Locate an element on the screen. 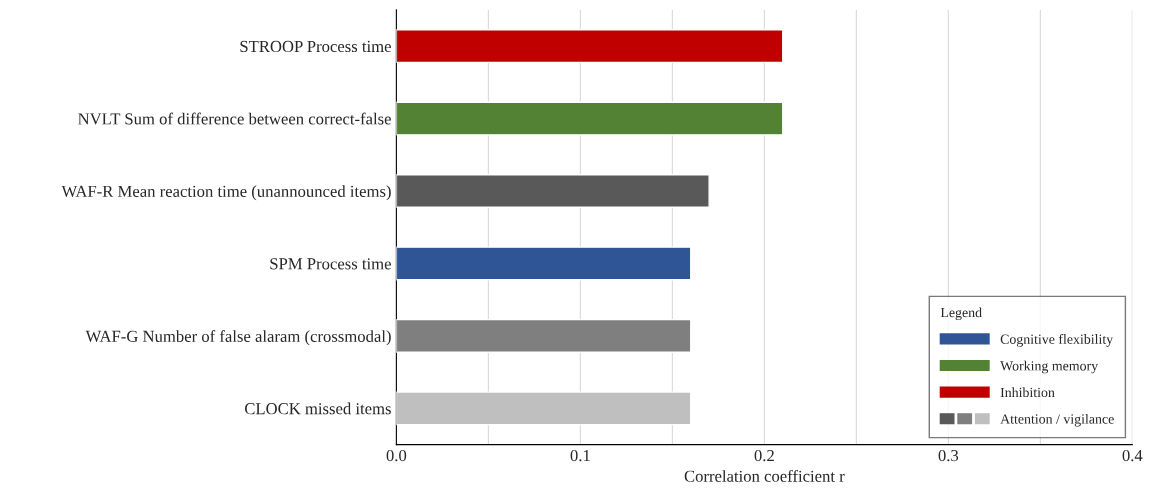 The width and height of the screenshot is (1159, 494). legend-label: Inhibition is located at coordinates (1027, 392).